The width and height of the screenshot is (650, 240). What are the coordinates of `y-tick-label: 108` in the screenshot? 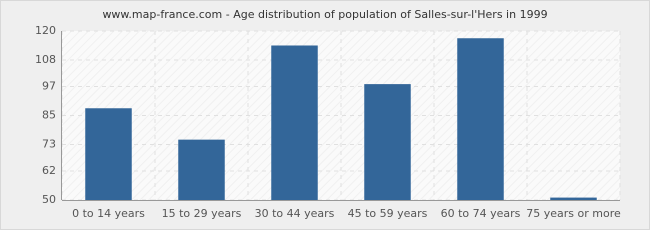 It's located at (45, 59).